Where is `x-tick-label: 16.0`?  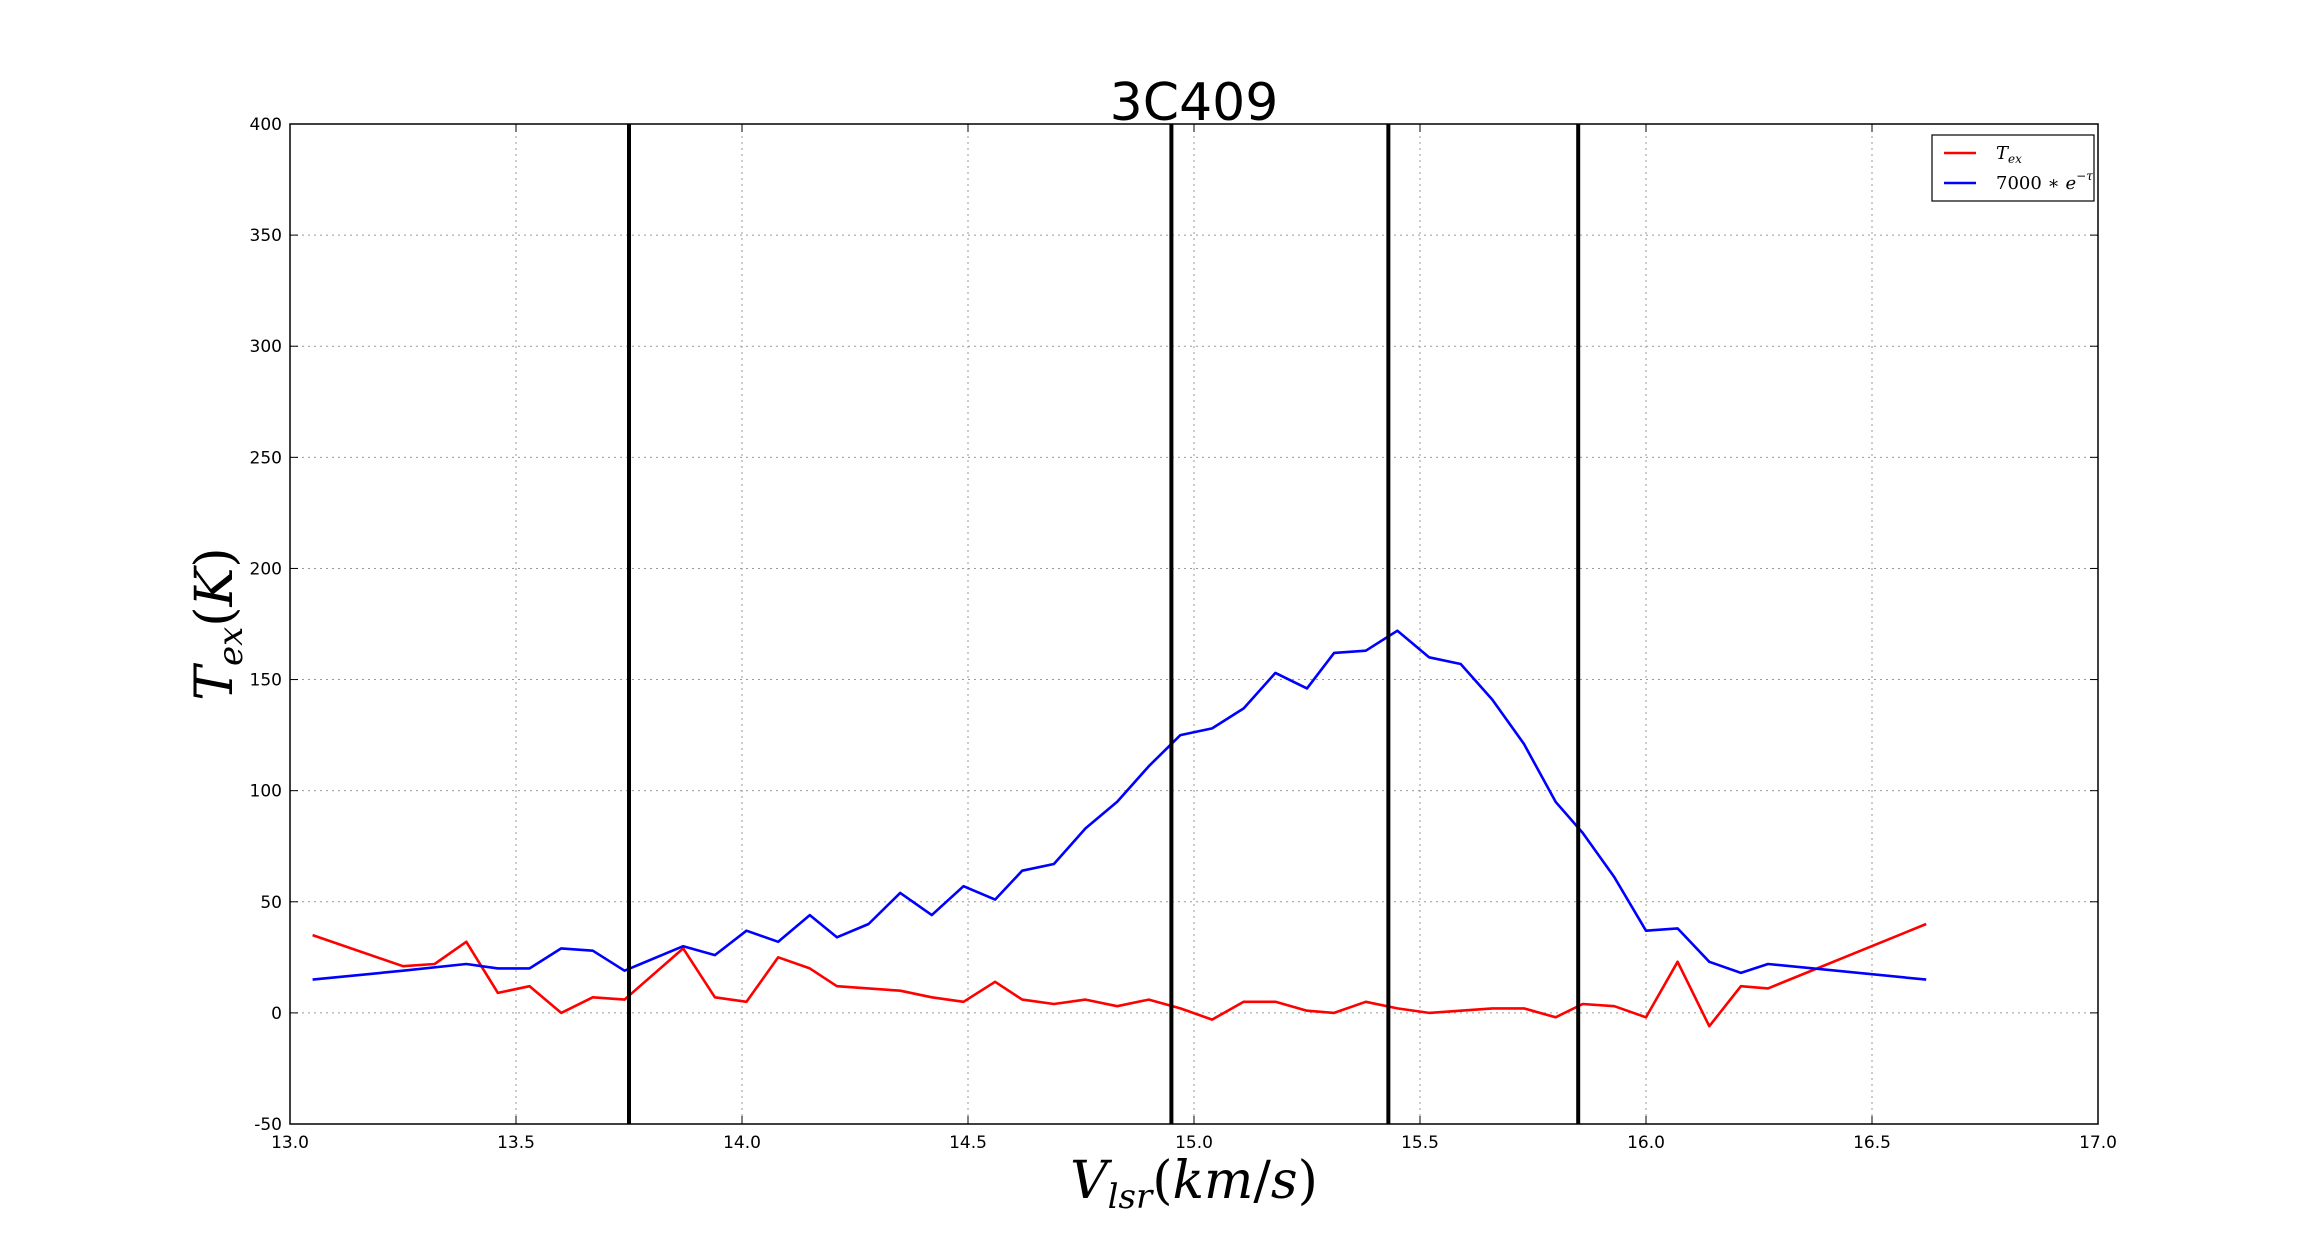 x-tick-label: 16.0 is located at coordinates (1646, 1143).